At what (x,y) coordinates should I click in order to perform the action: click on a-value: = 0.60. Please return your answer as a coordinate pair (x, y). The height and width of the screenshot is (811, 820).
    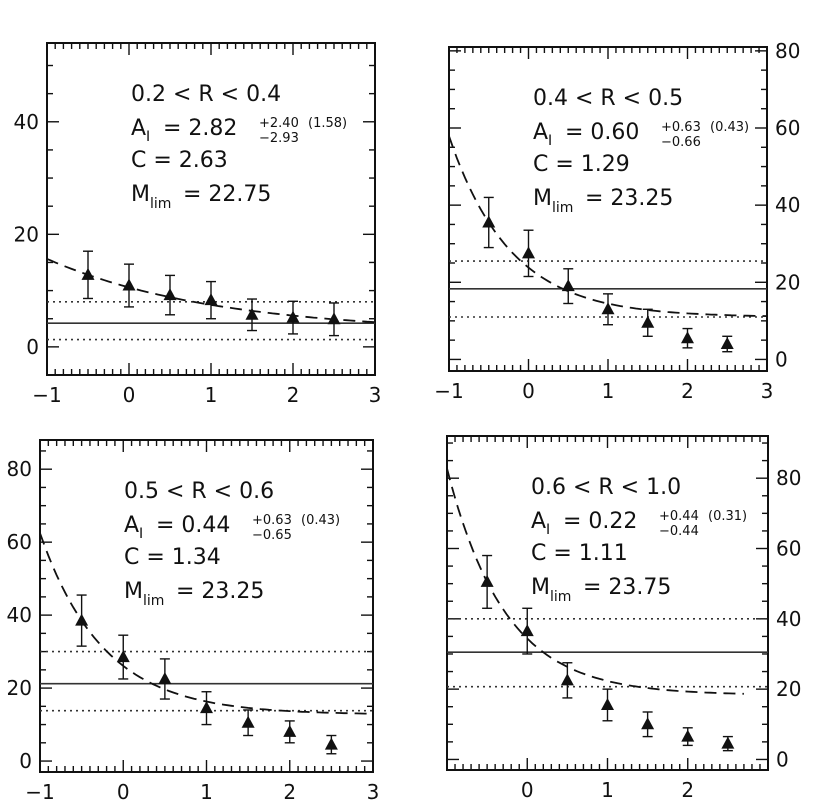
    Looking at the image, I should click on (602, 132).